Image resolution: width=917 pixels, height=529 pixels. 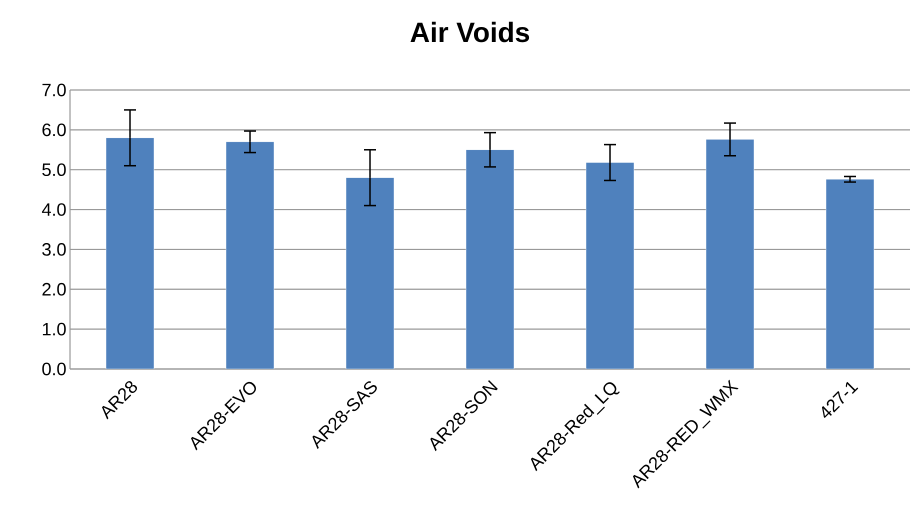 What do you see at coordinates (54, 369) in the screenshot?
I see `y-tick-label: 0.0` at bounding box center [54, 369].